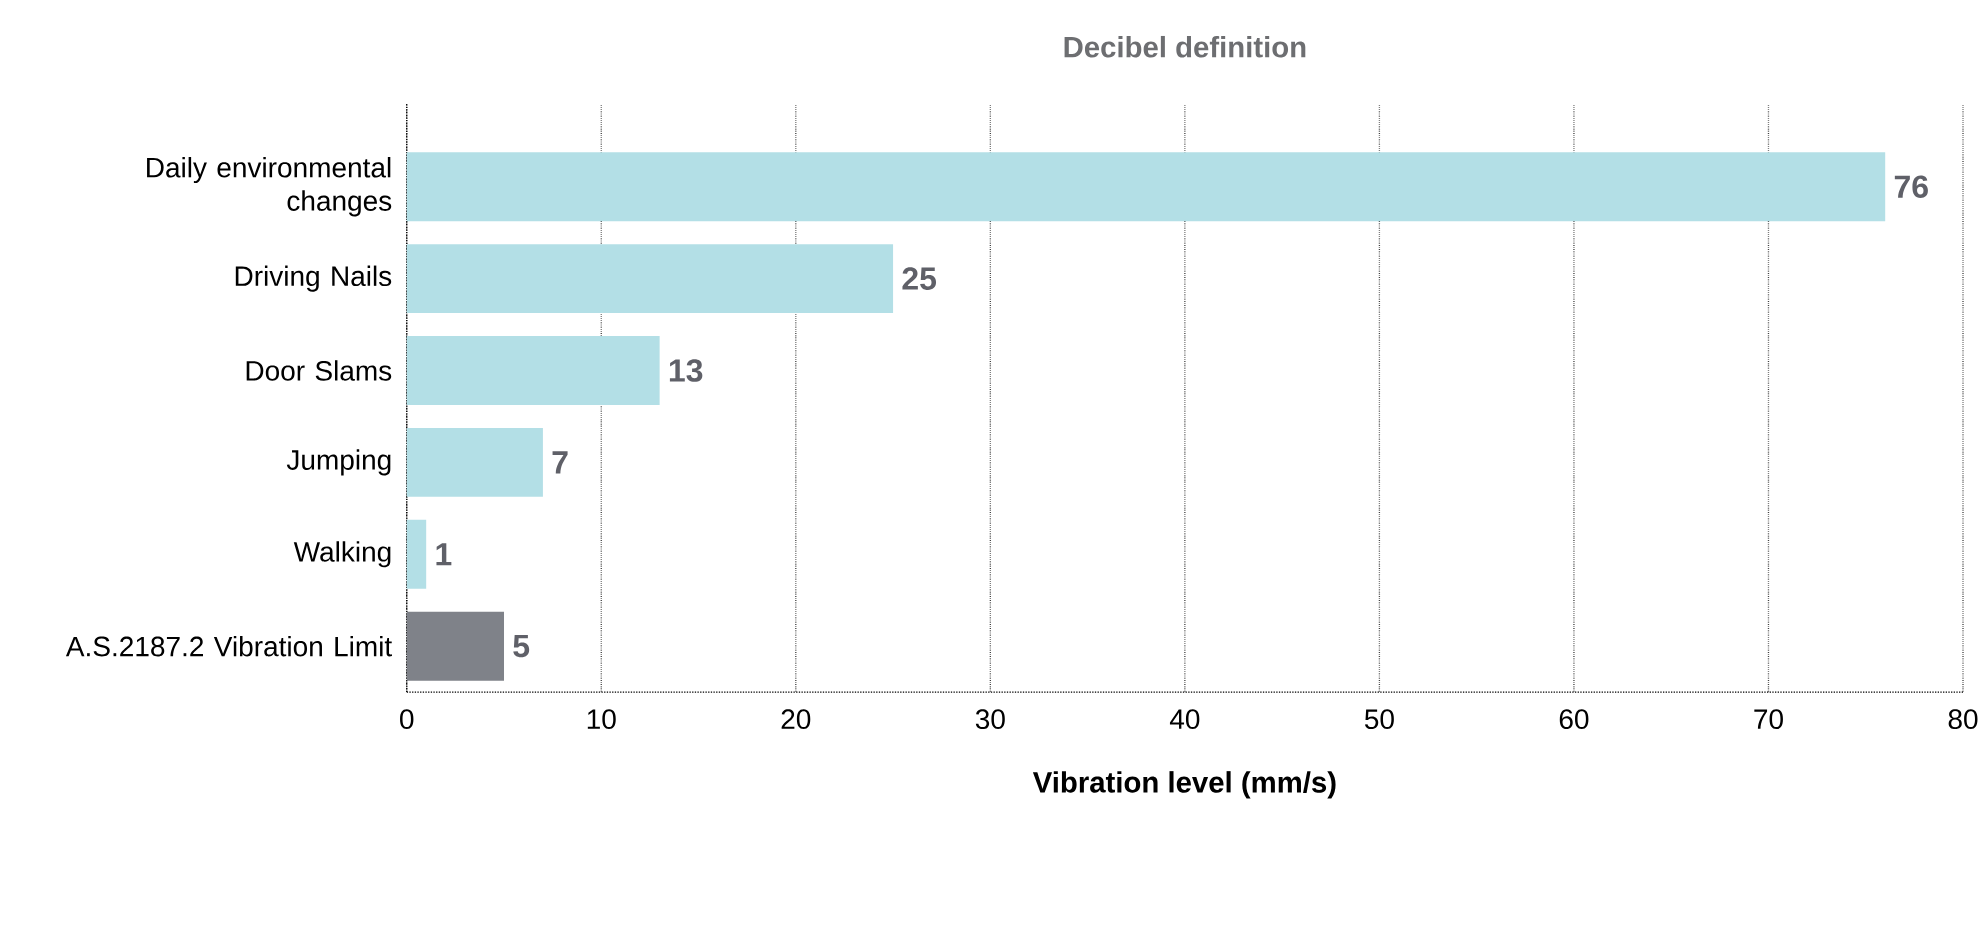 The width and height of the screenshot is (1987, 948). I want to click on x-tick-label: 70, so click(1768, 719).